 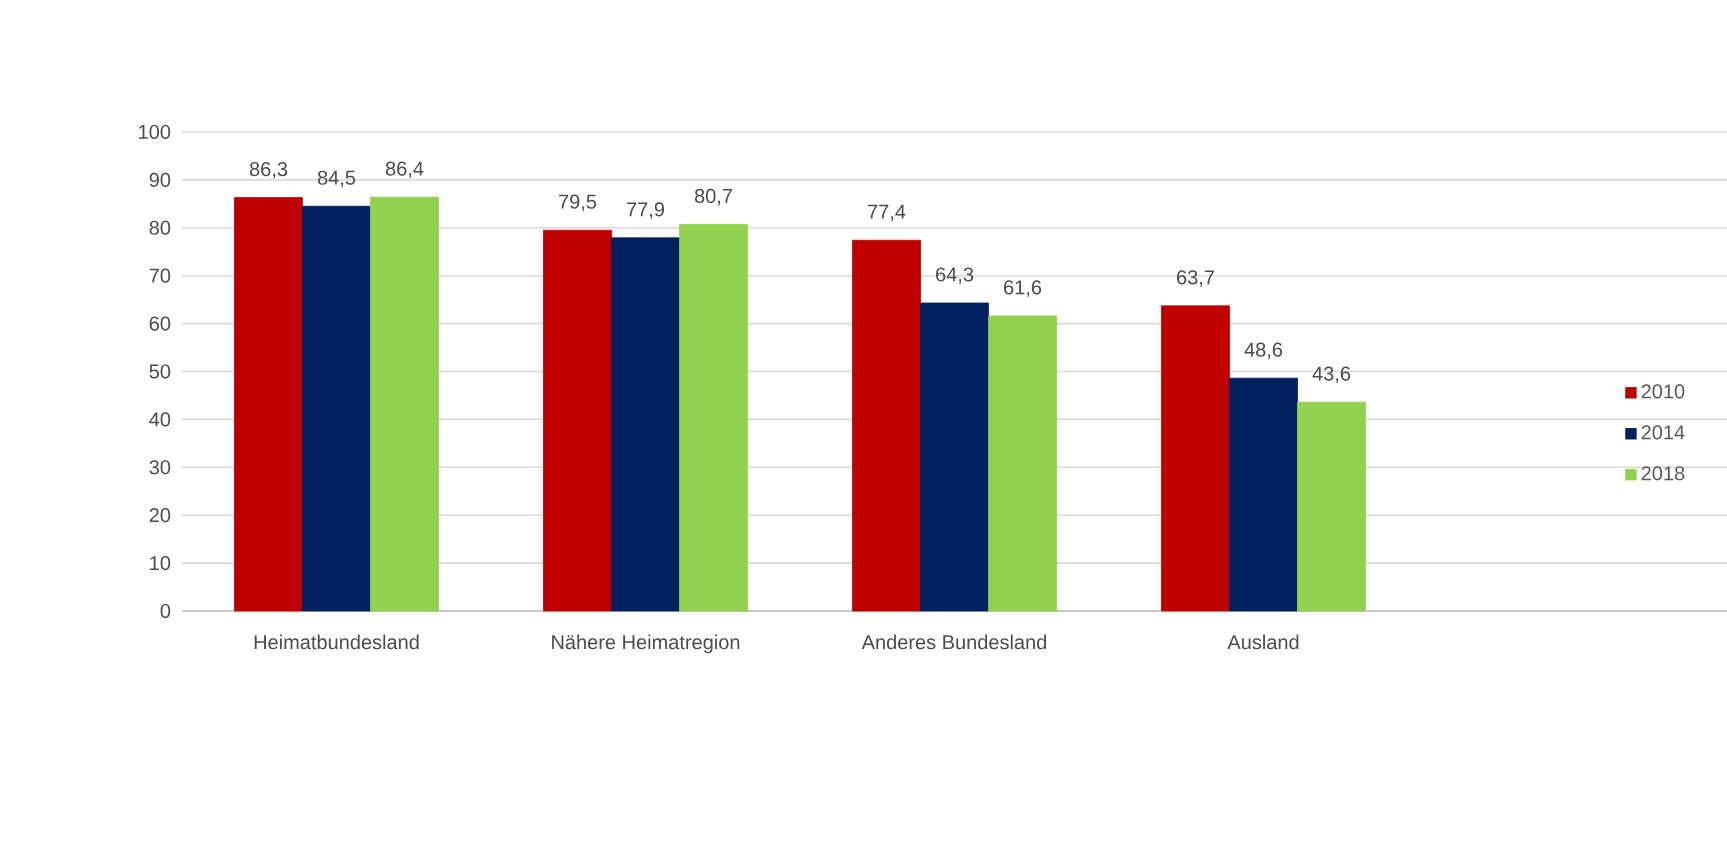 I want to click on x-tick-label: Nähere Heimatregion, so click(x=646, y=644).